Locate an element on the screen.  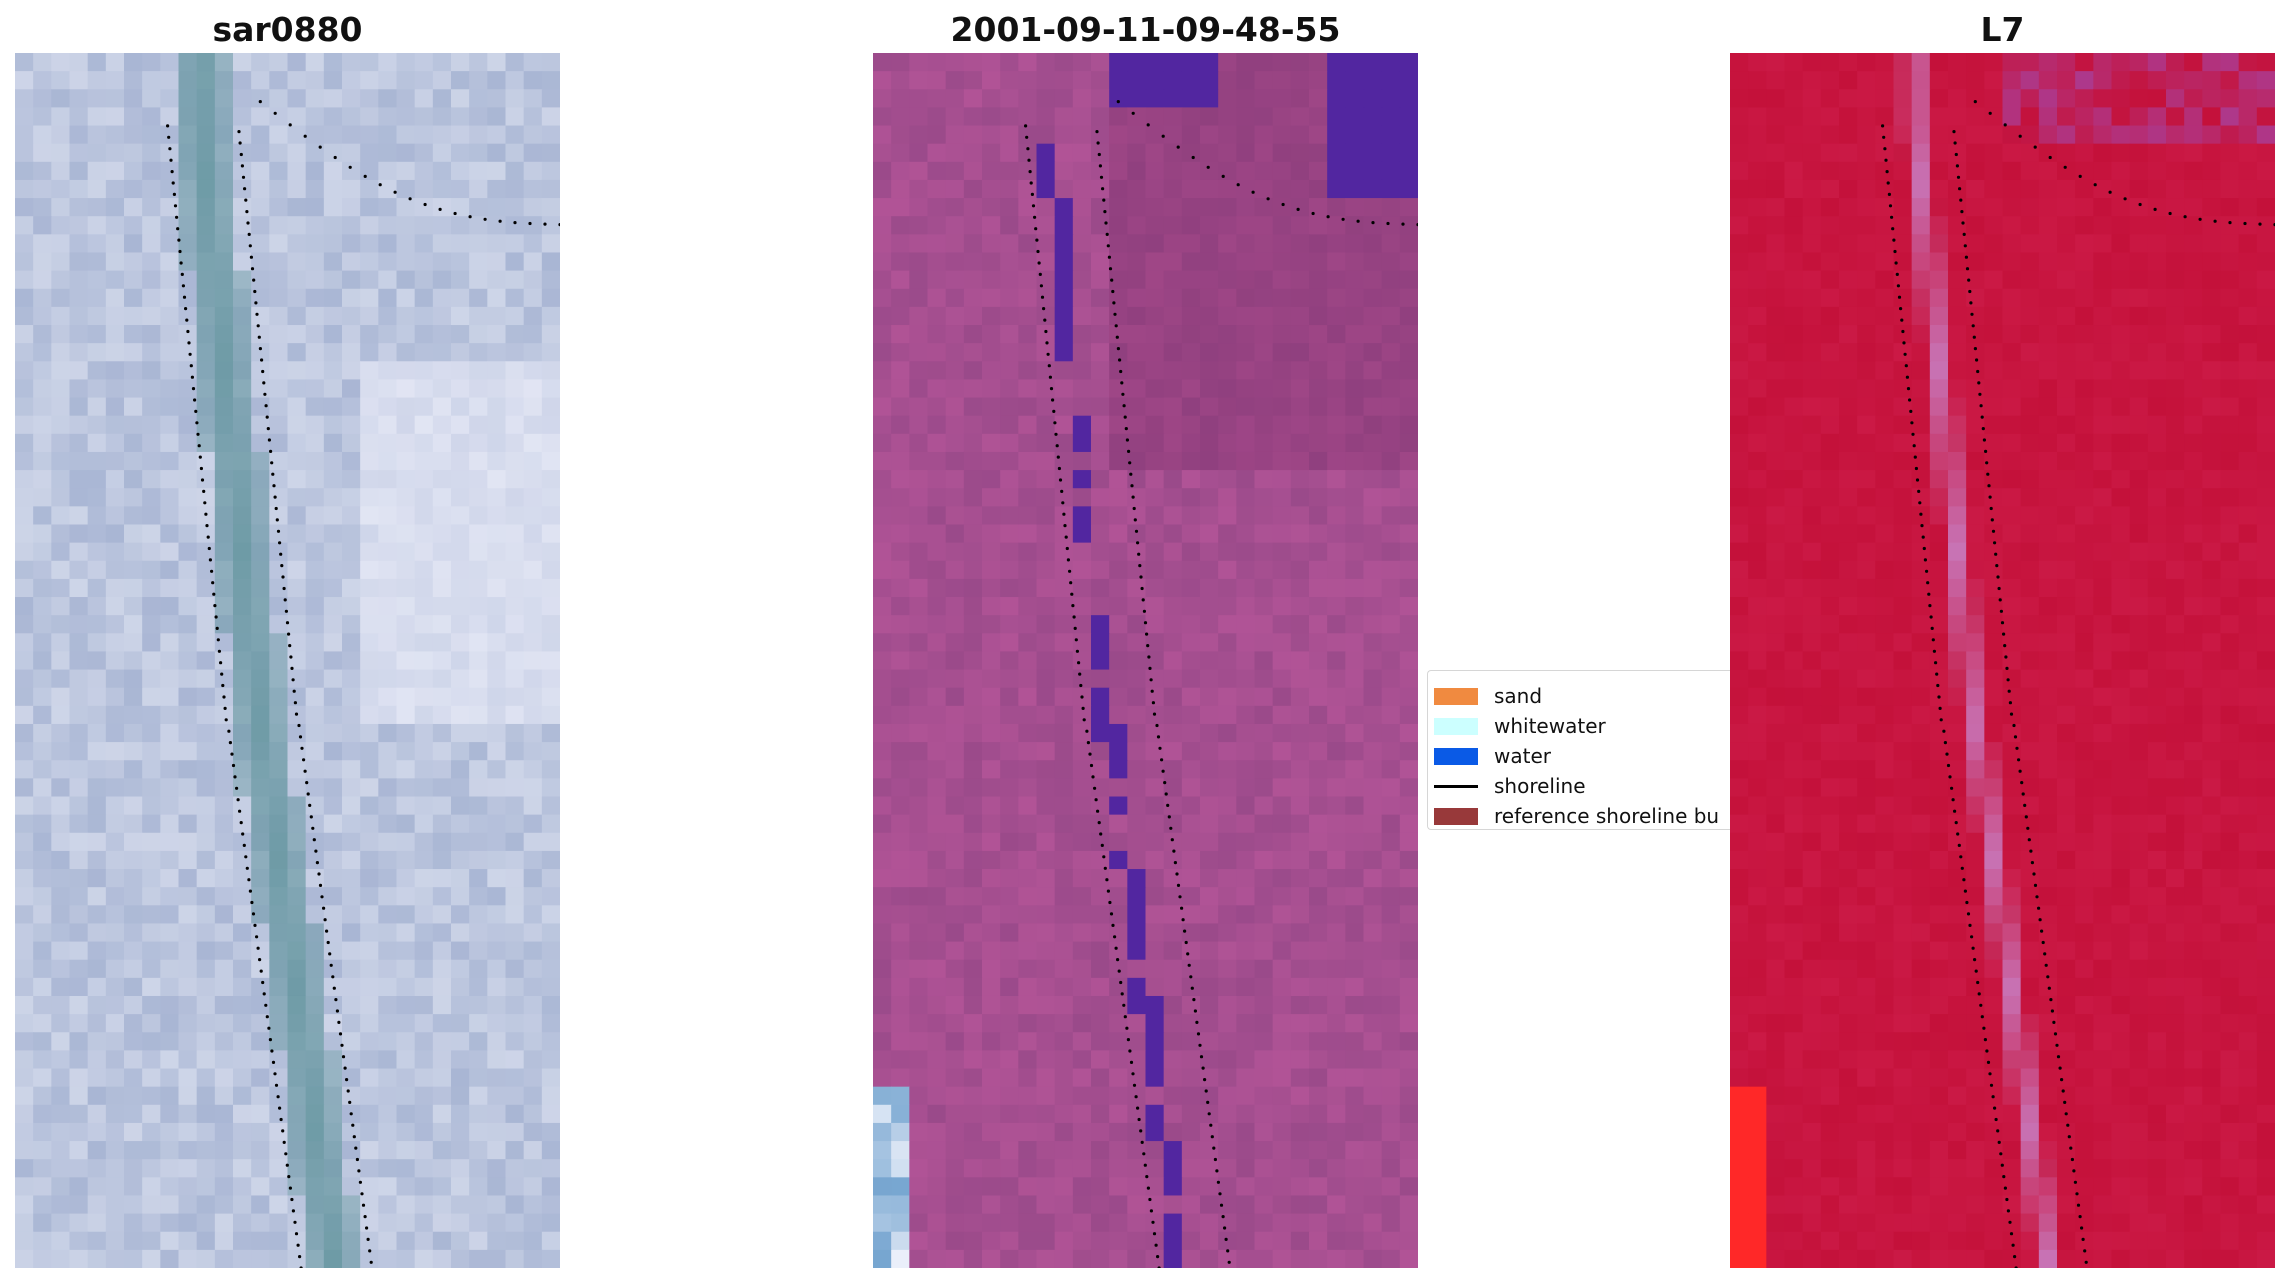
legend-label-whitewater: whitewater is located at coordinates (1550, 726).